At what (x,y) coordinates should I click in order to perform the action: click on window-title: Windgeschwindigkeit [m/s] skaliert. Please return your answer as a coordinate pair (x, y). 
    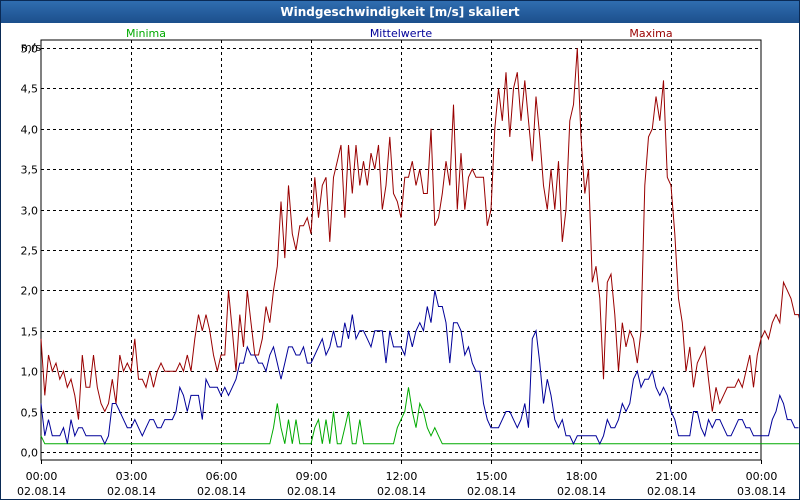
    Looking at the image, I should click on (400, 12).